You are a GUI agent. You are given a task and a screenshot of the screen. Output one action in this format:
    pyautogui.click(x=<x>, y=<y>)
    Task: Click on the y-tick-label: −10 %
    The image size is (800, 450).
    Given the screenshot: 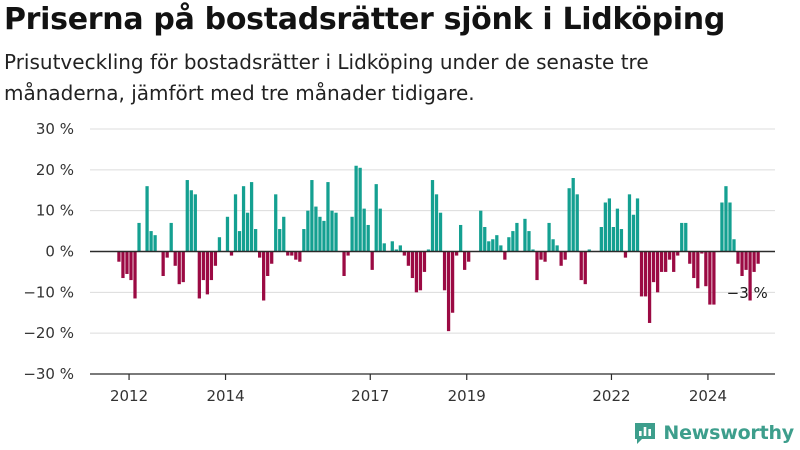 What is the action you would take?
    pyautogui.click(x=48, y=292)
    